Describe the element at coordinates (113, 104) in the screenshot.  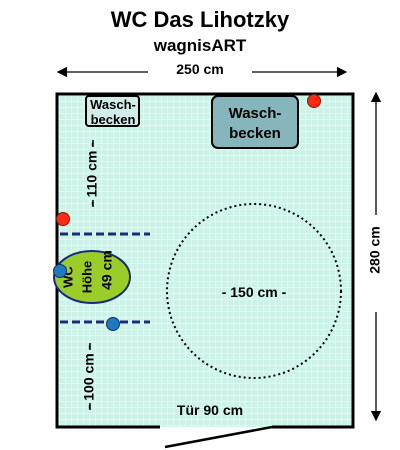
I see `small-basin-label-line1: Wasch-` at that location.